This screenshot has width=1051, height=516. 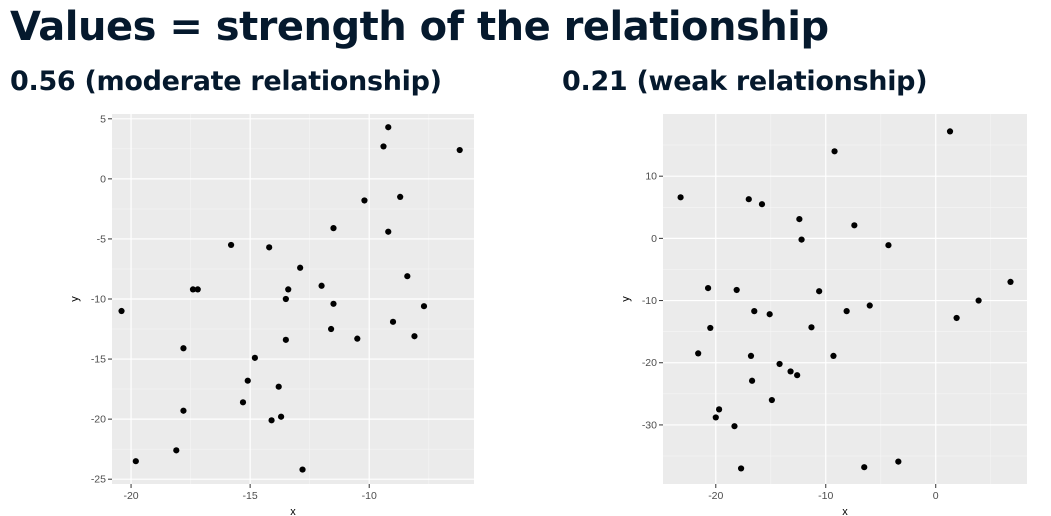 What do you see at coordinates (649, 425) in the screenshot?
I see `tick-label-y: -30` at bounding box center [649, 425].